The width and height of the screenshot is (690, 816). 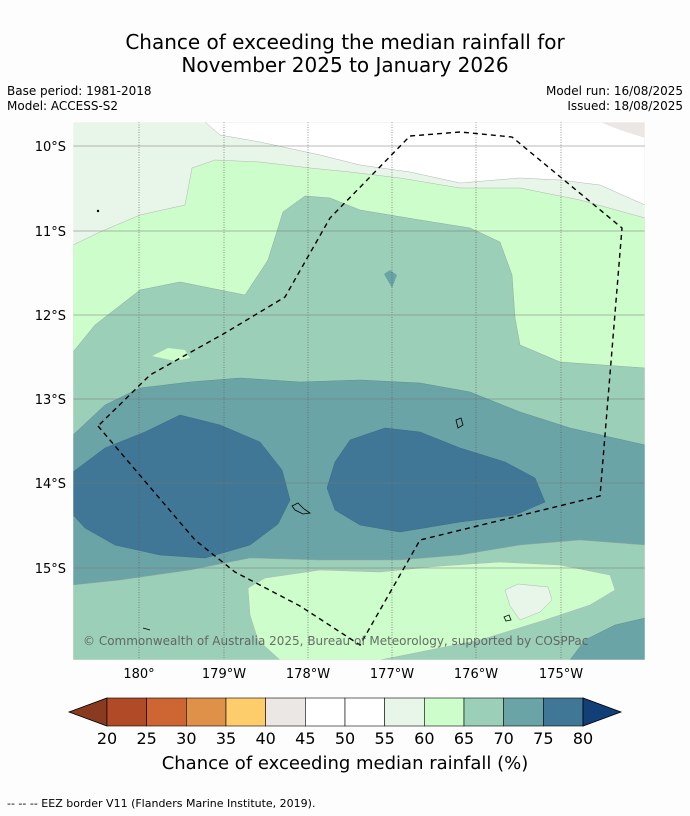 I want to click on model-run: Model run: 16/08/2025, so click(x=614, y=91).